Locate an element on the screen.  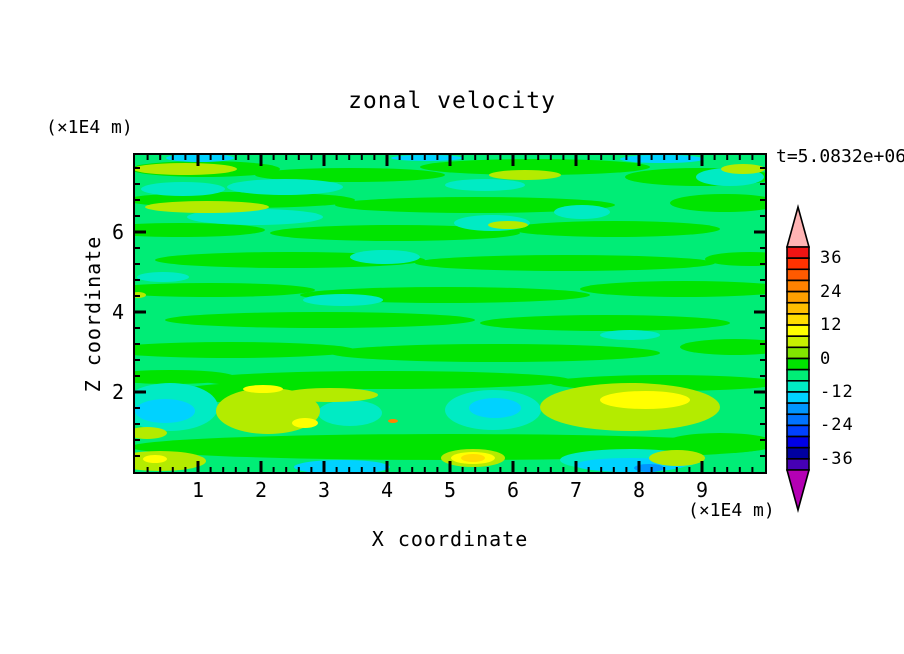
x-tick-label: 3 is located at coordinates (324, 490).